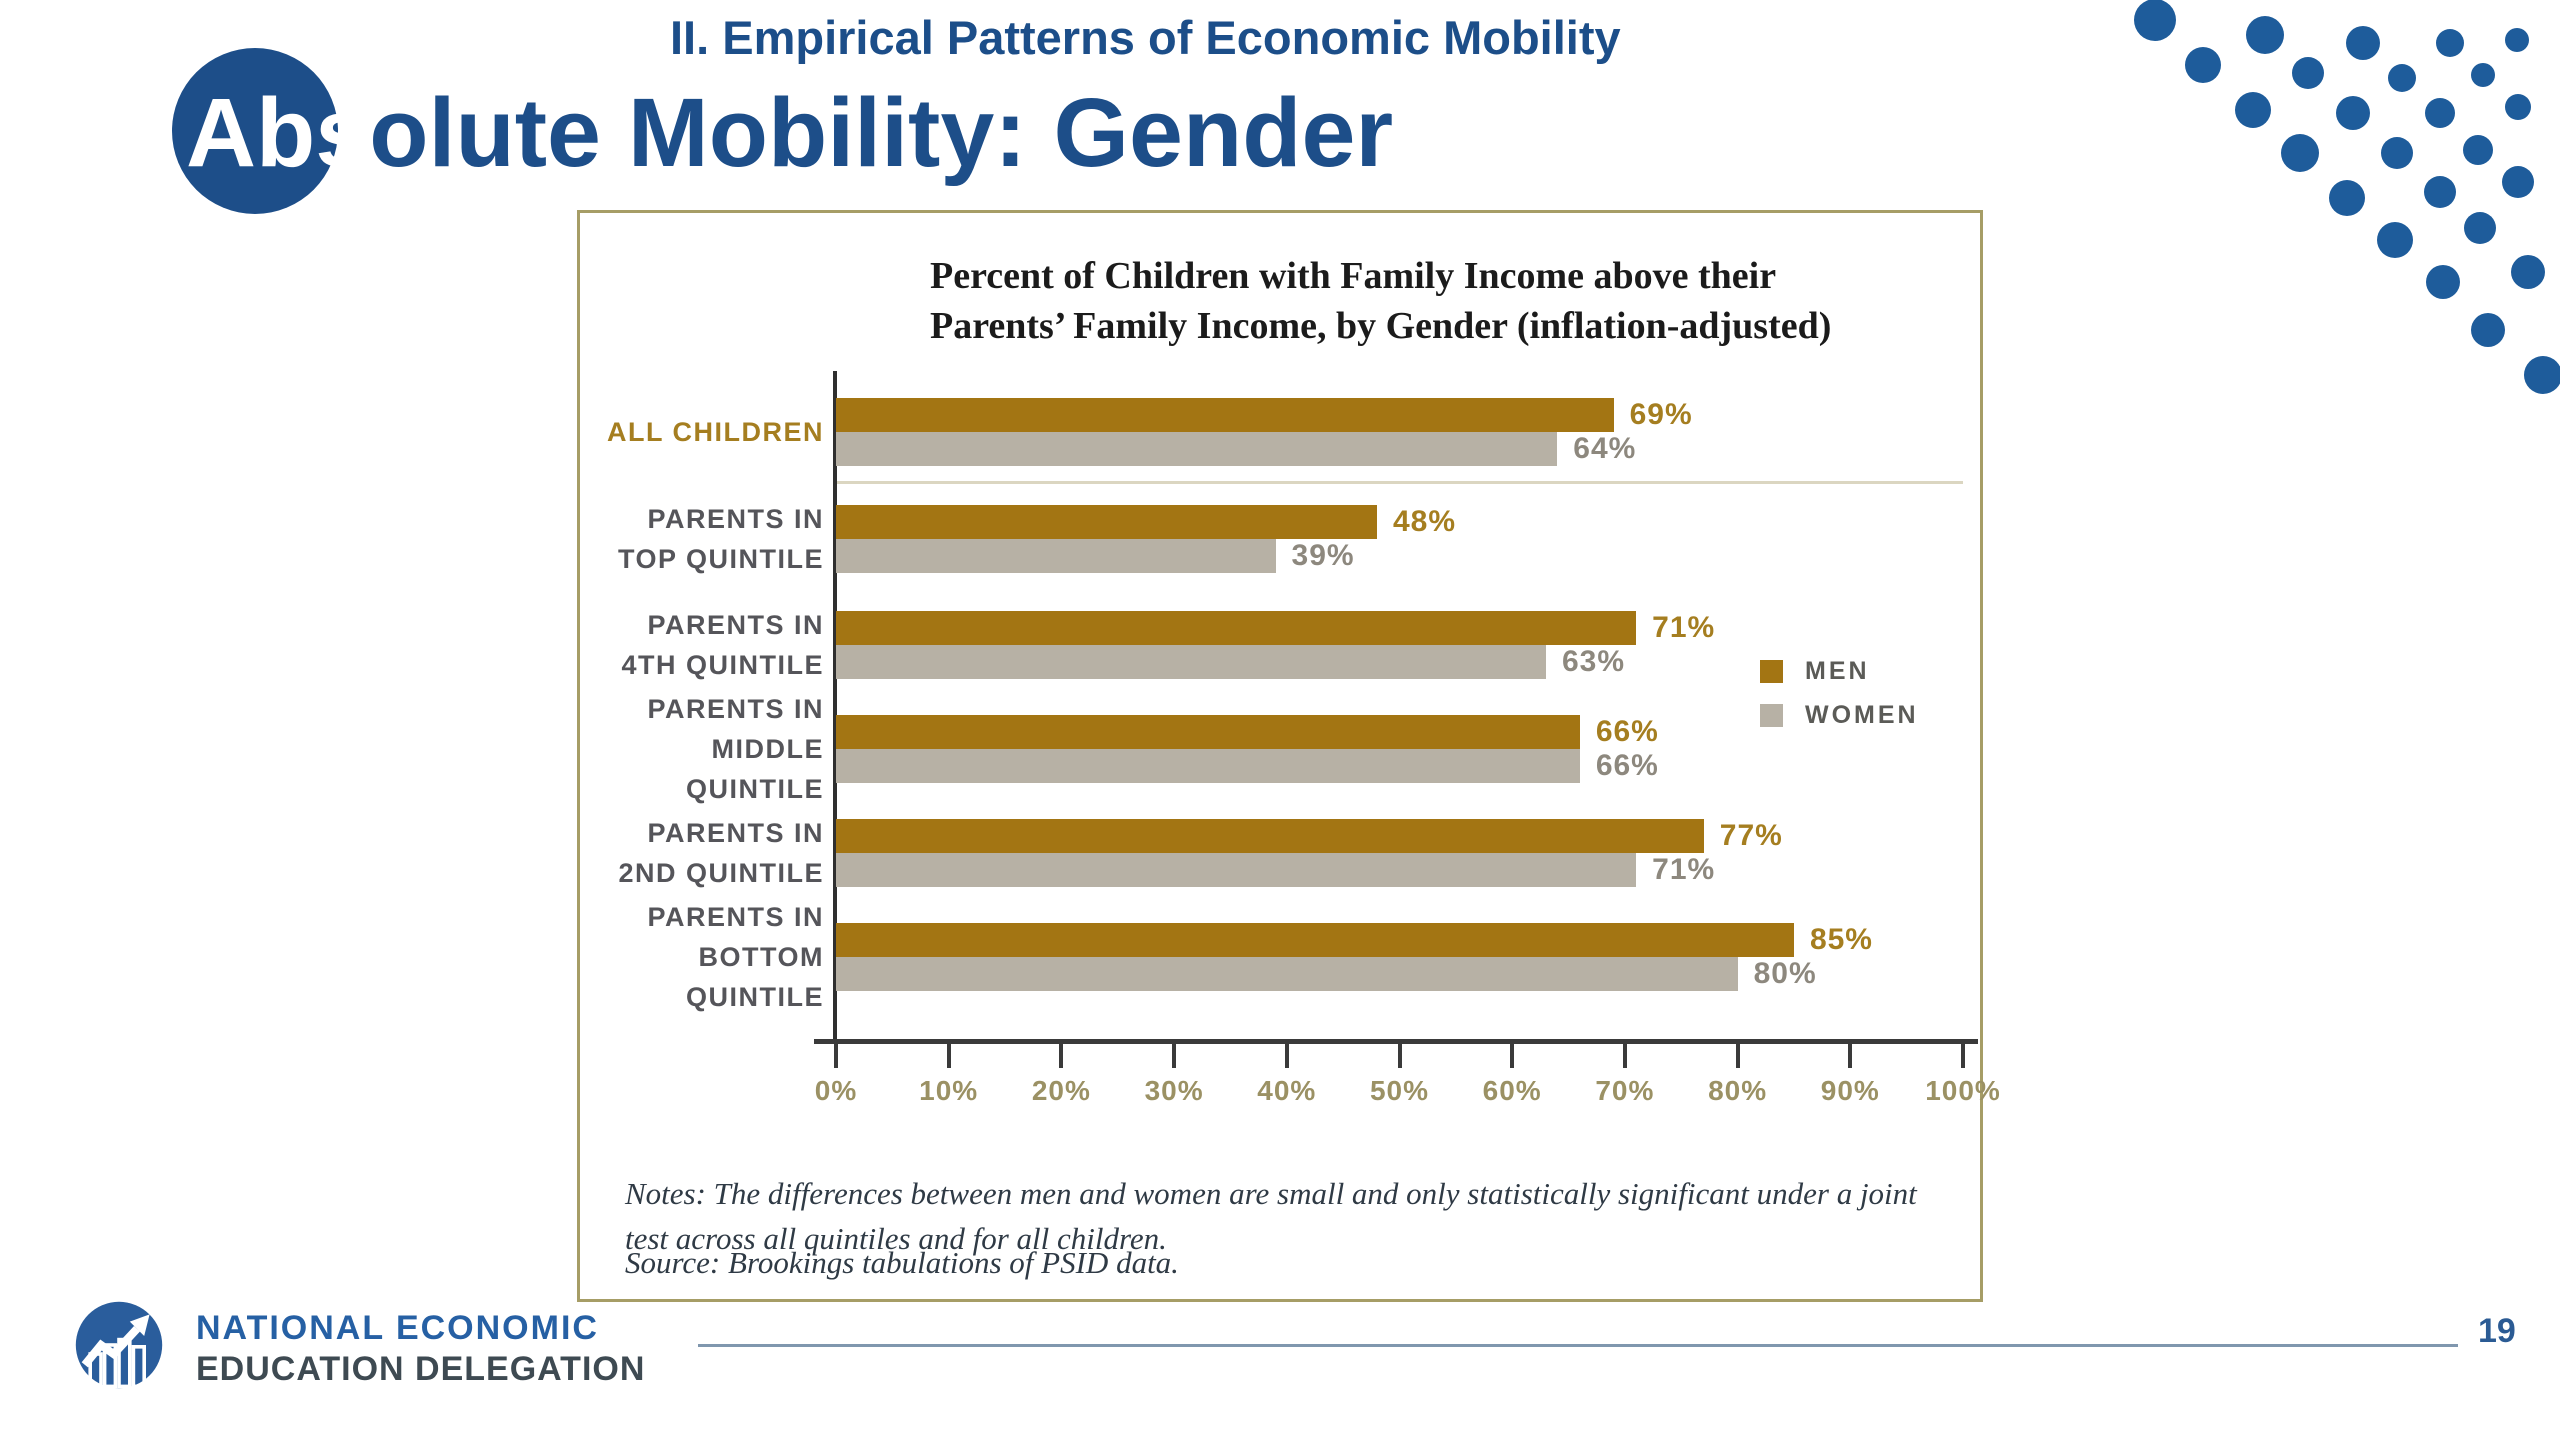 The height and width of the screenshot is (1440, 2560). I want to click on logo-text: NATIONAL ECONOMIC EDUCATION DELEGATION, so click(420, 1349).